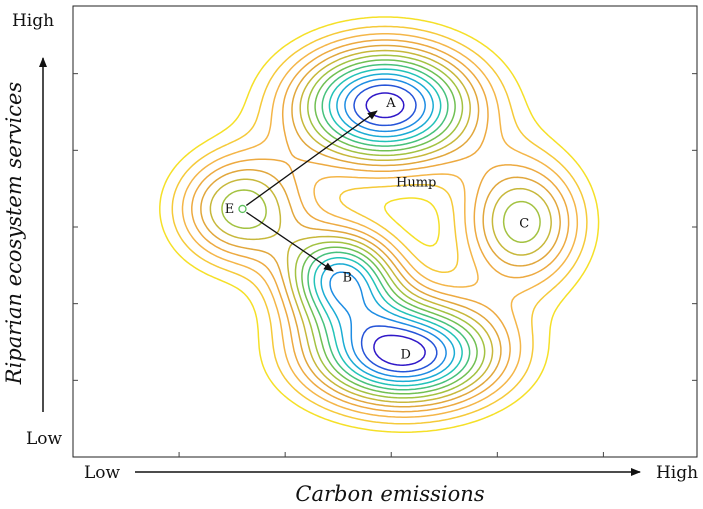 Image resolution: width=703 pixels, height=509 pixels. What do you see at coordinates (390, 103) in the screenshot?
I see `peak-label-a: A` at bounding box center [390, 103].